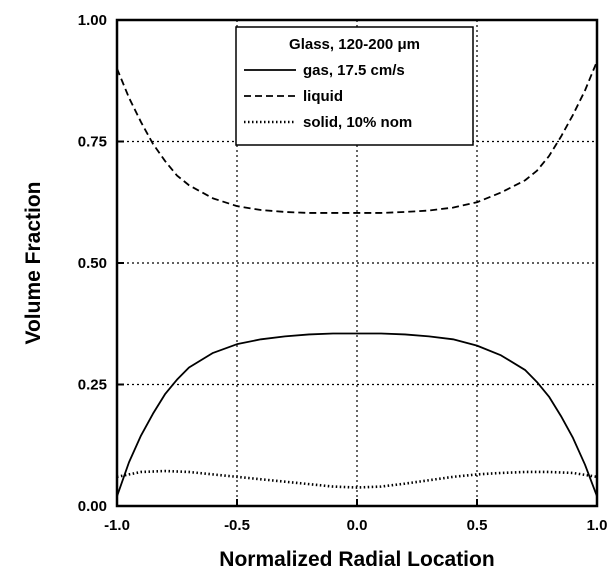 The image size is (613, 577). I want to click on series-line-solid, so click(357, 479).